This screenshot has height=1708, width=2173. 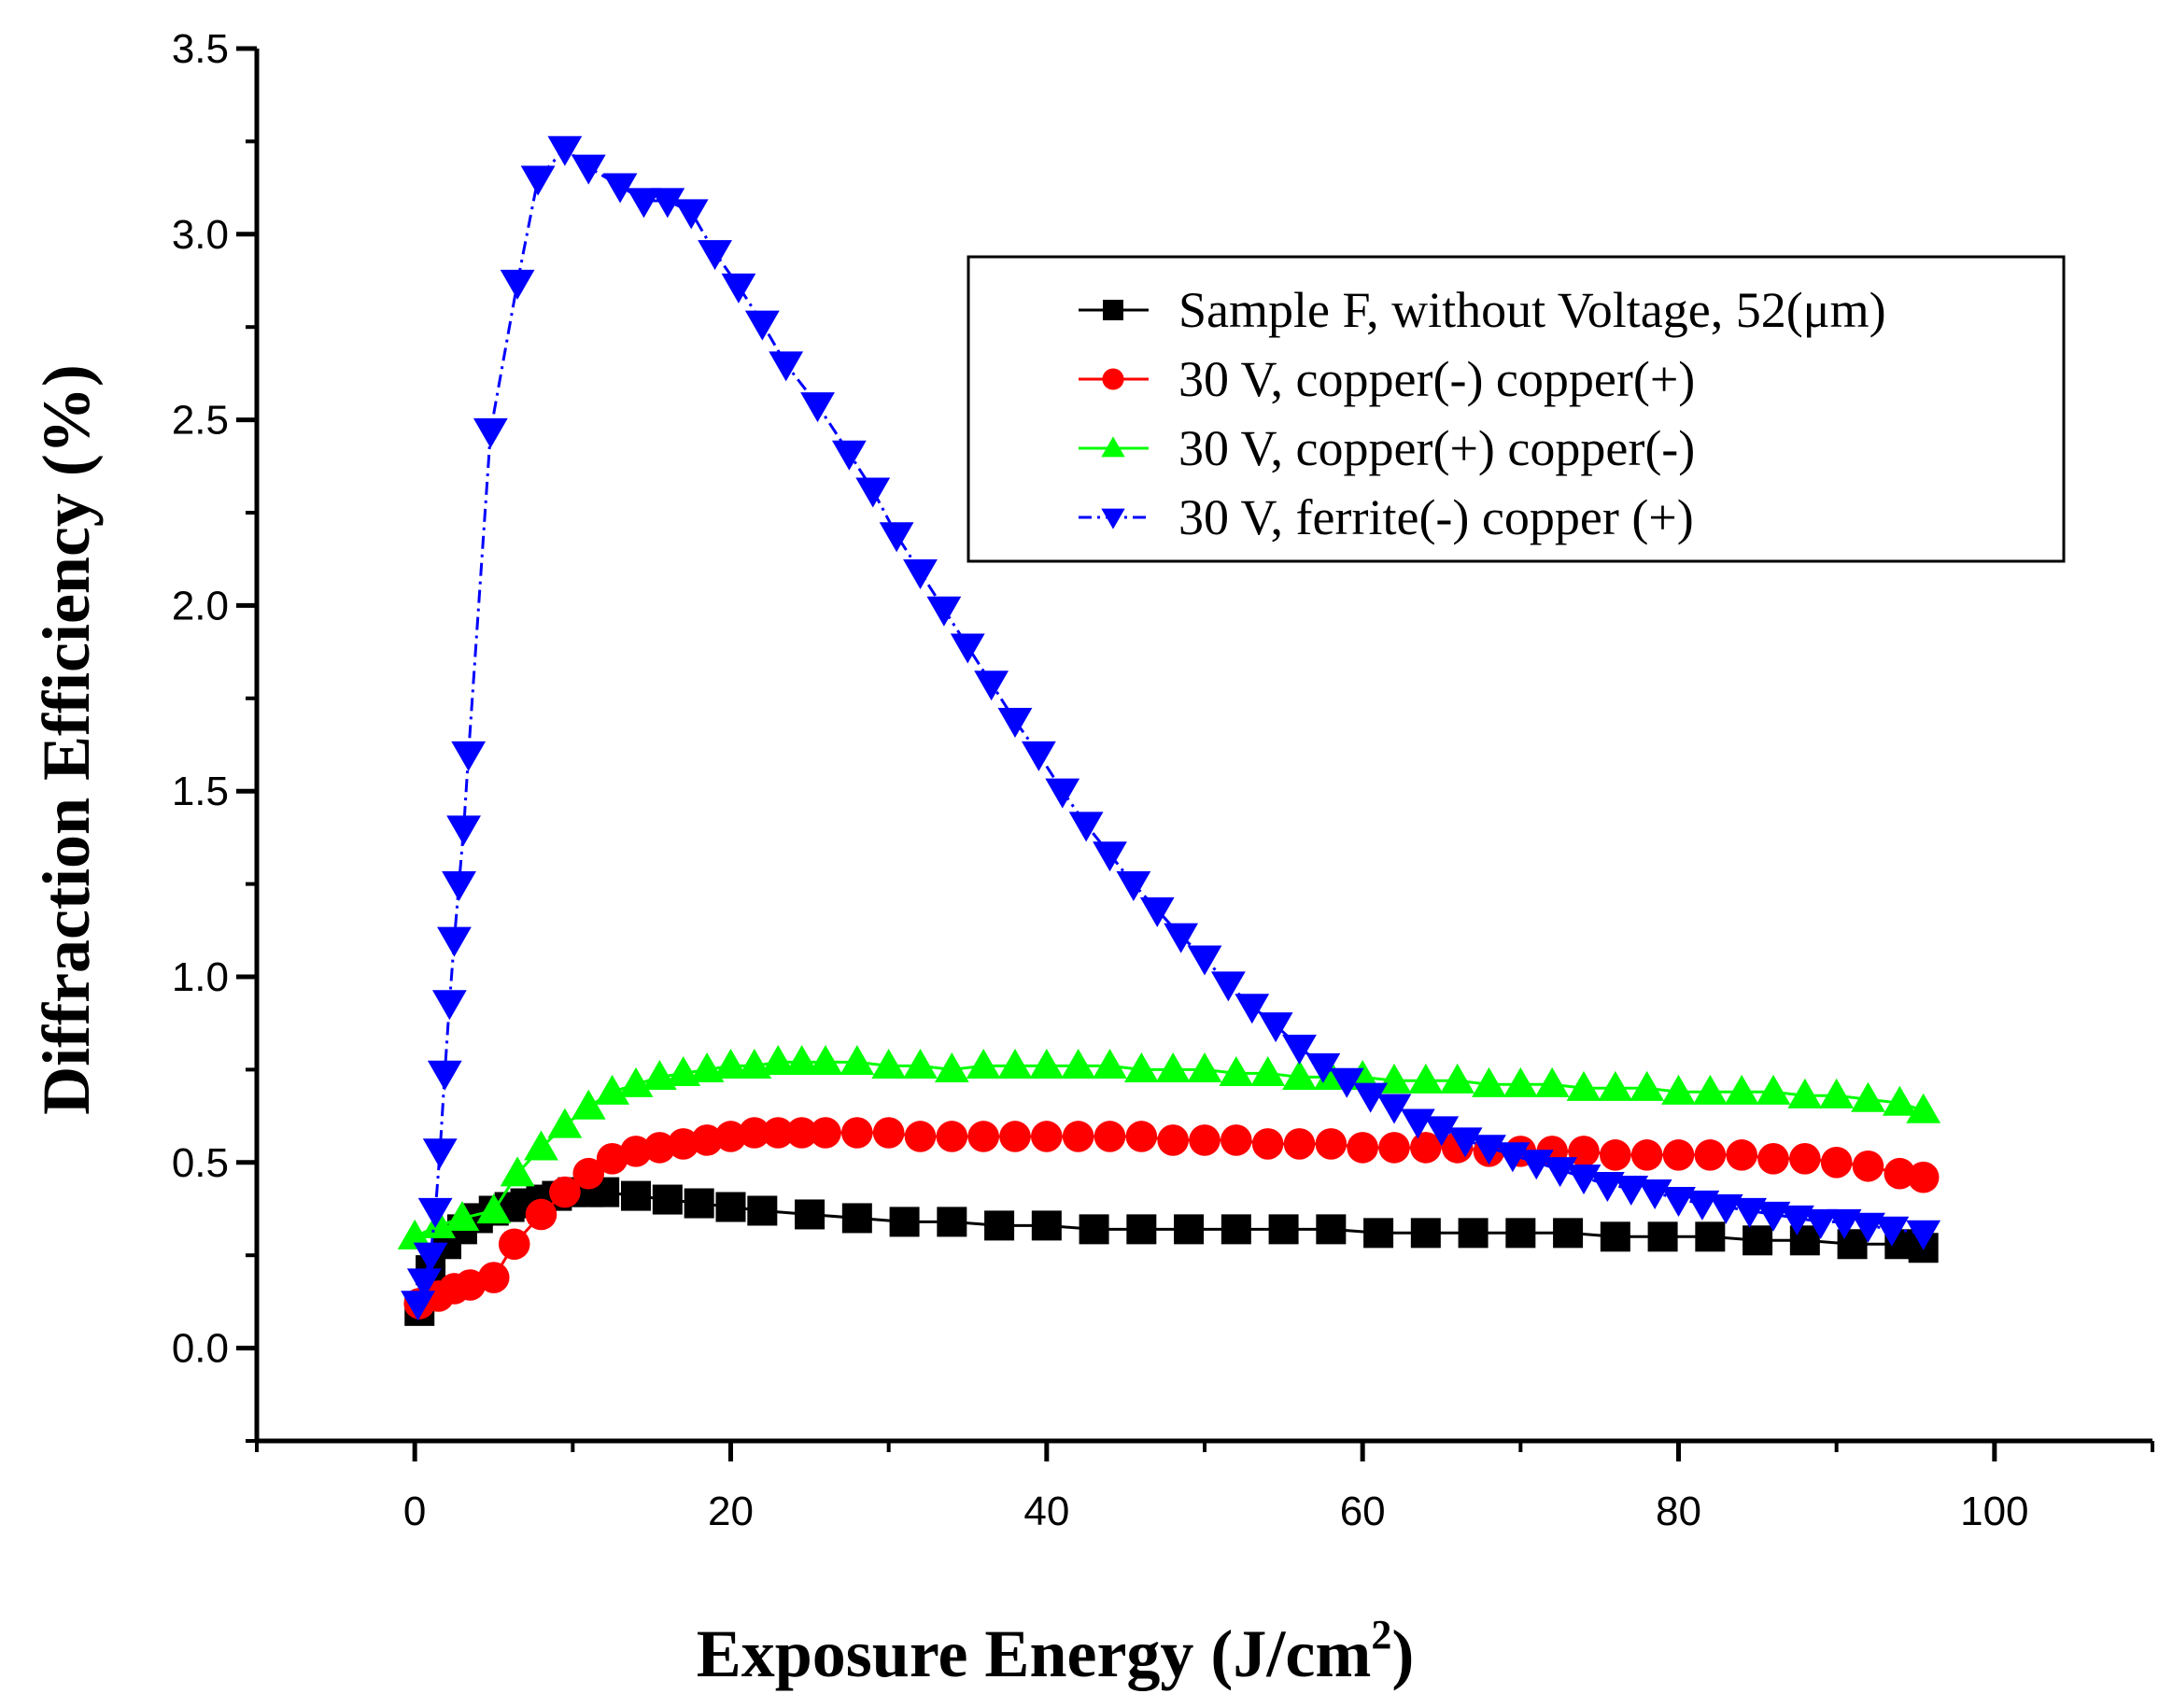 I want to click on legend-label: 30 V, ferrite(-) copper (+), so click(x=1436, y=517).